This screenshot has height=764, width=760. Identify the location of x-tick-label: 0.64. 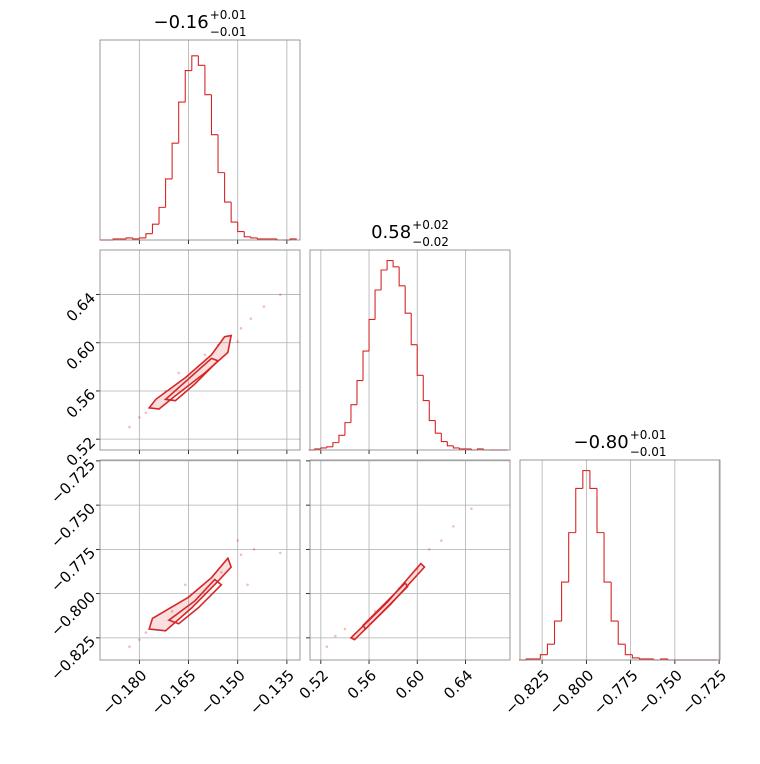
(458, 684).